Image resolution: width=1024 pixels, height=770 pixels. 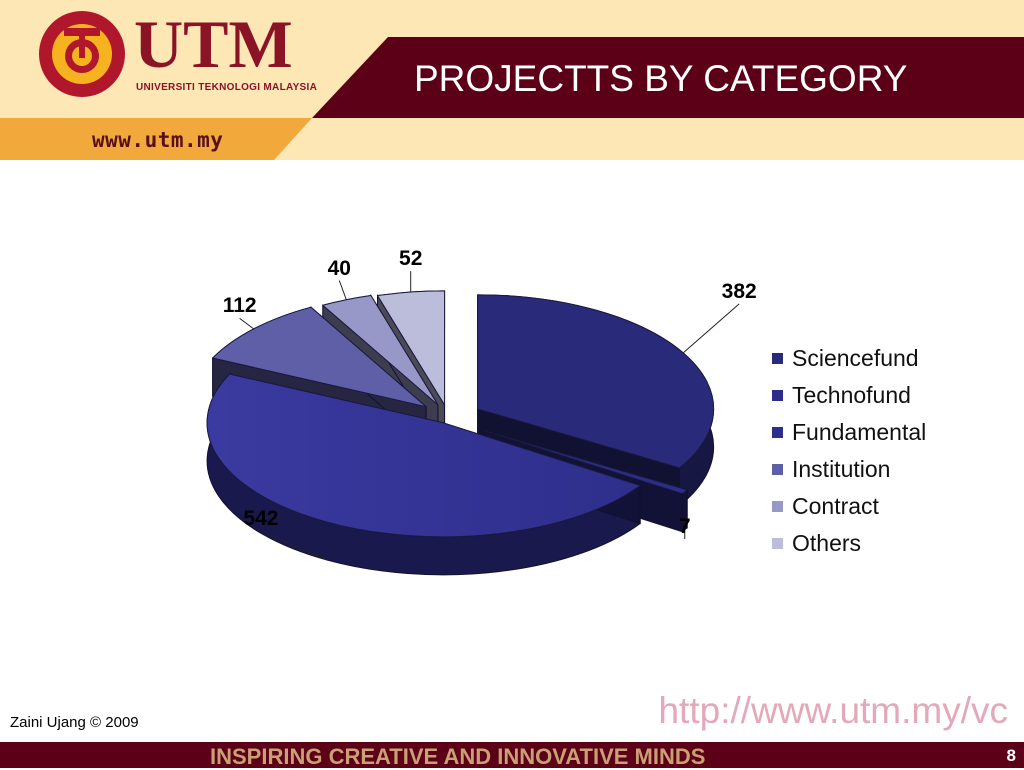 I want to click on legend-item-sciencefund: Sciencefund, so click(x=849, y=358).